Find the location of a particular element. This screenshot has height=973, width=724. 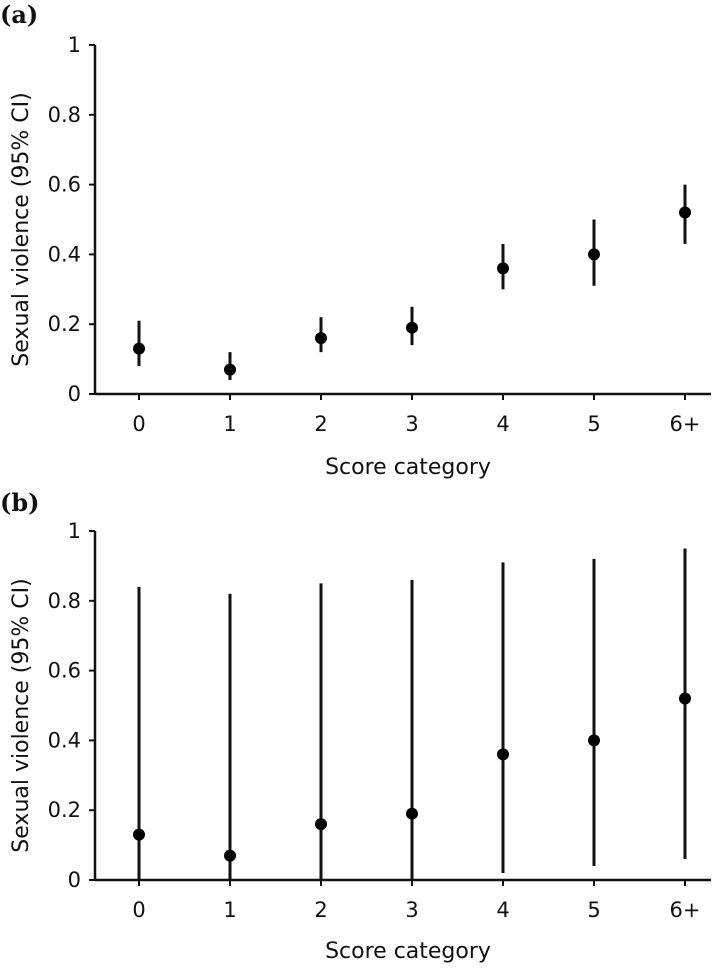

panel-label: (b) is located at coordinates (20, 502).